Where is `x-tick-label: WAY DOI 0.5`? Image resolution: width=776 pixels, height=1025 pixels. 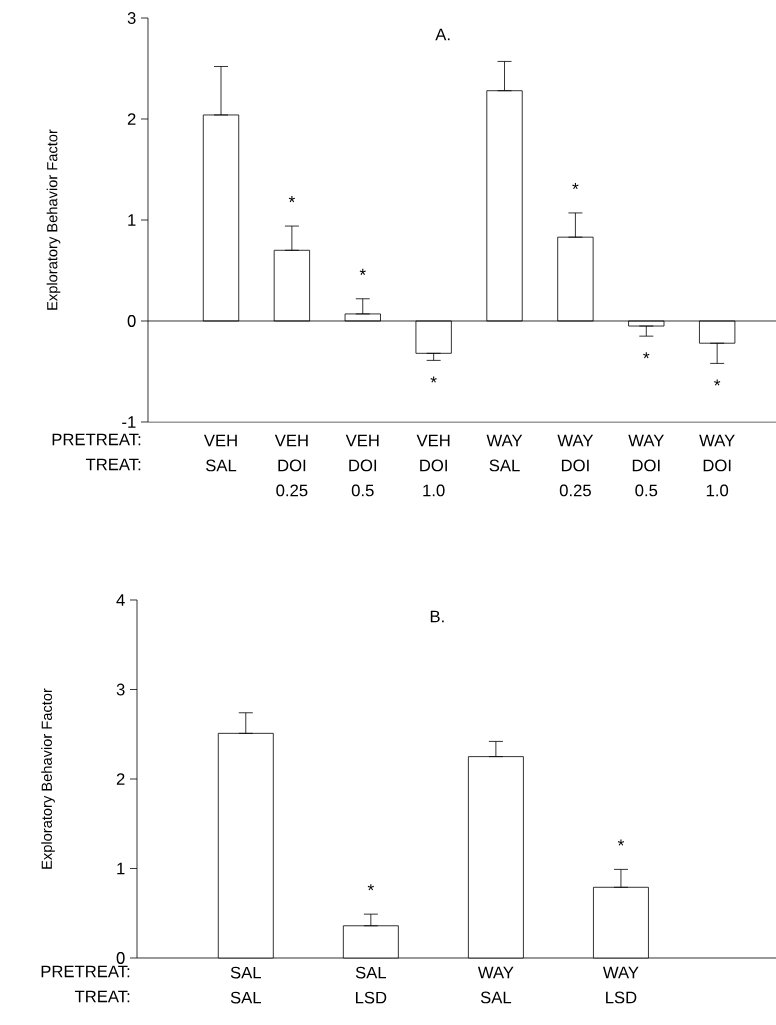 x-tick-label: WAY DOI 0.5 is located at coordinates (646, 465).